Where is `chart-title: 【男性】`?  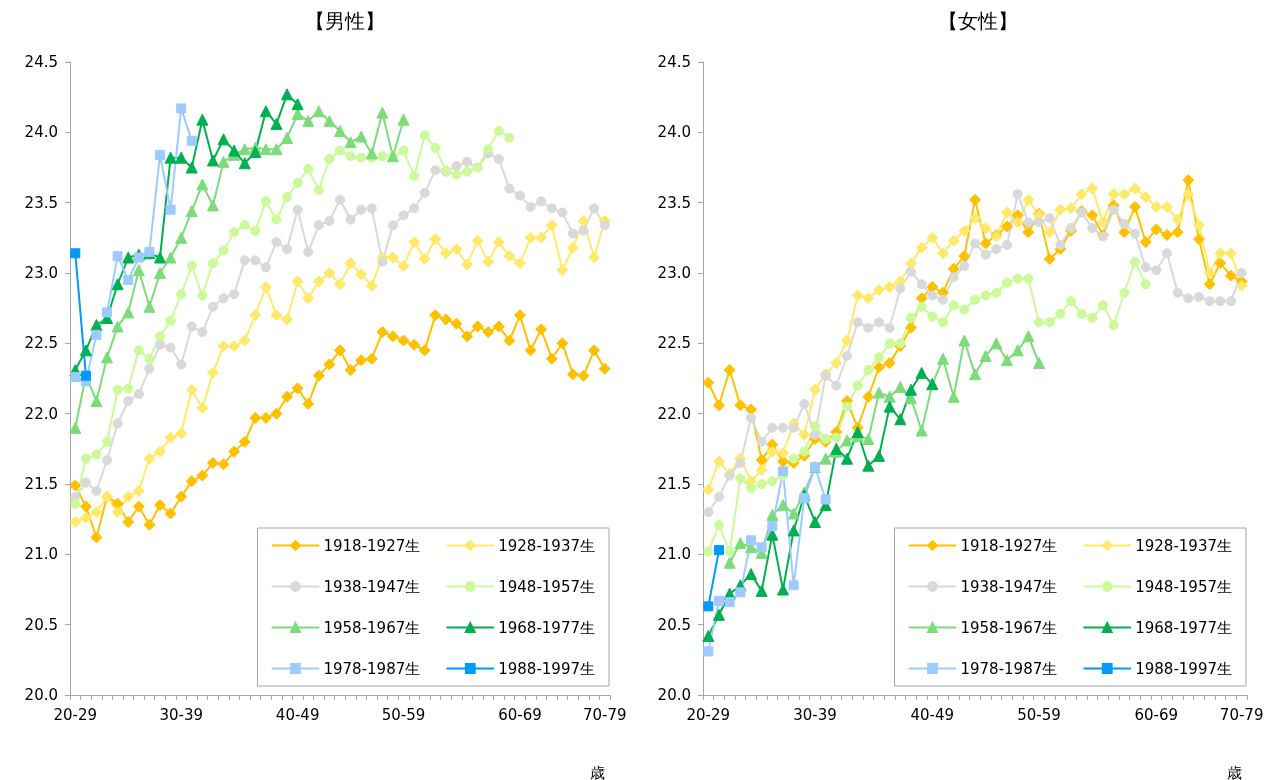 chart-title: 【男性】 is located at coordinates (345, 21).